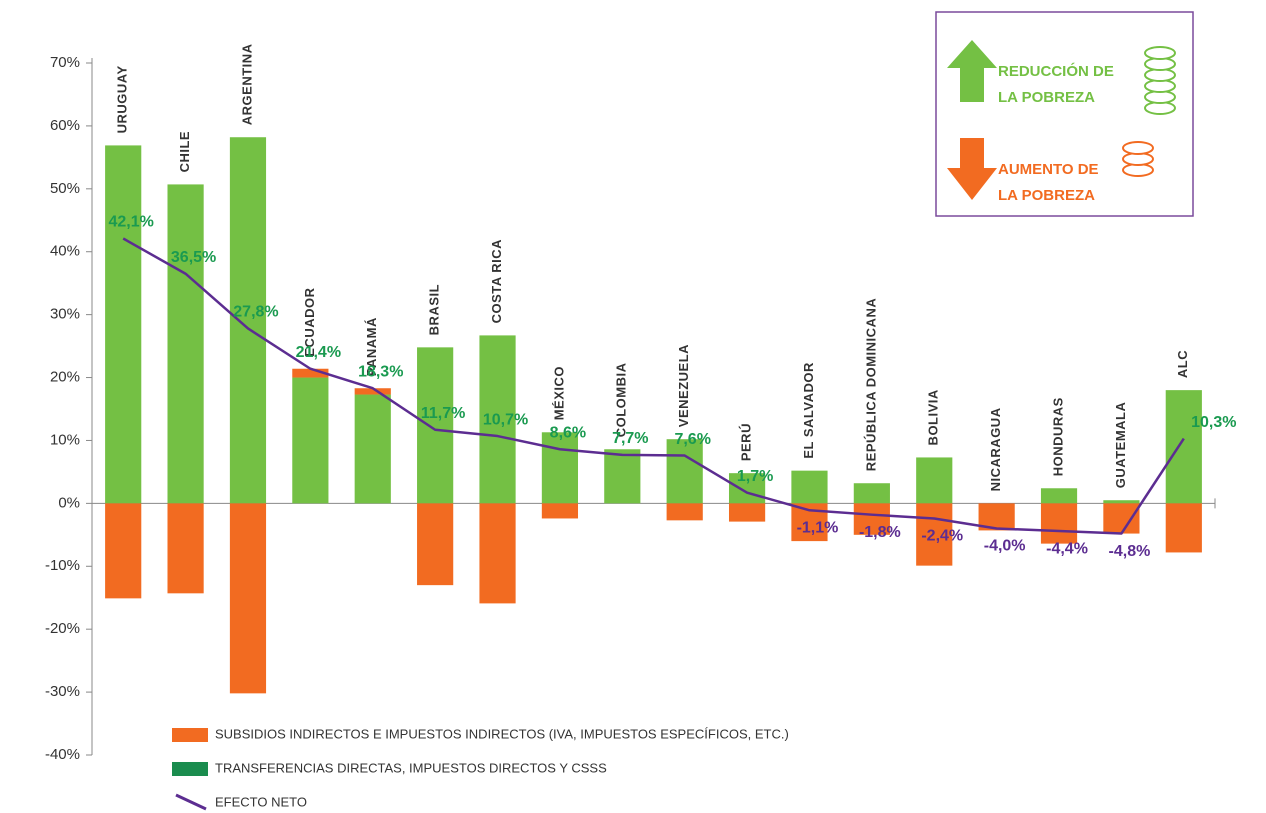 This screenshot has height=813, width=1266. What do you see at coordinates (755, 476) in the screenshot?
I see `data-label: 1,7%` at bounding box center [755, 476].